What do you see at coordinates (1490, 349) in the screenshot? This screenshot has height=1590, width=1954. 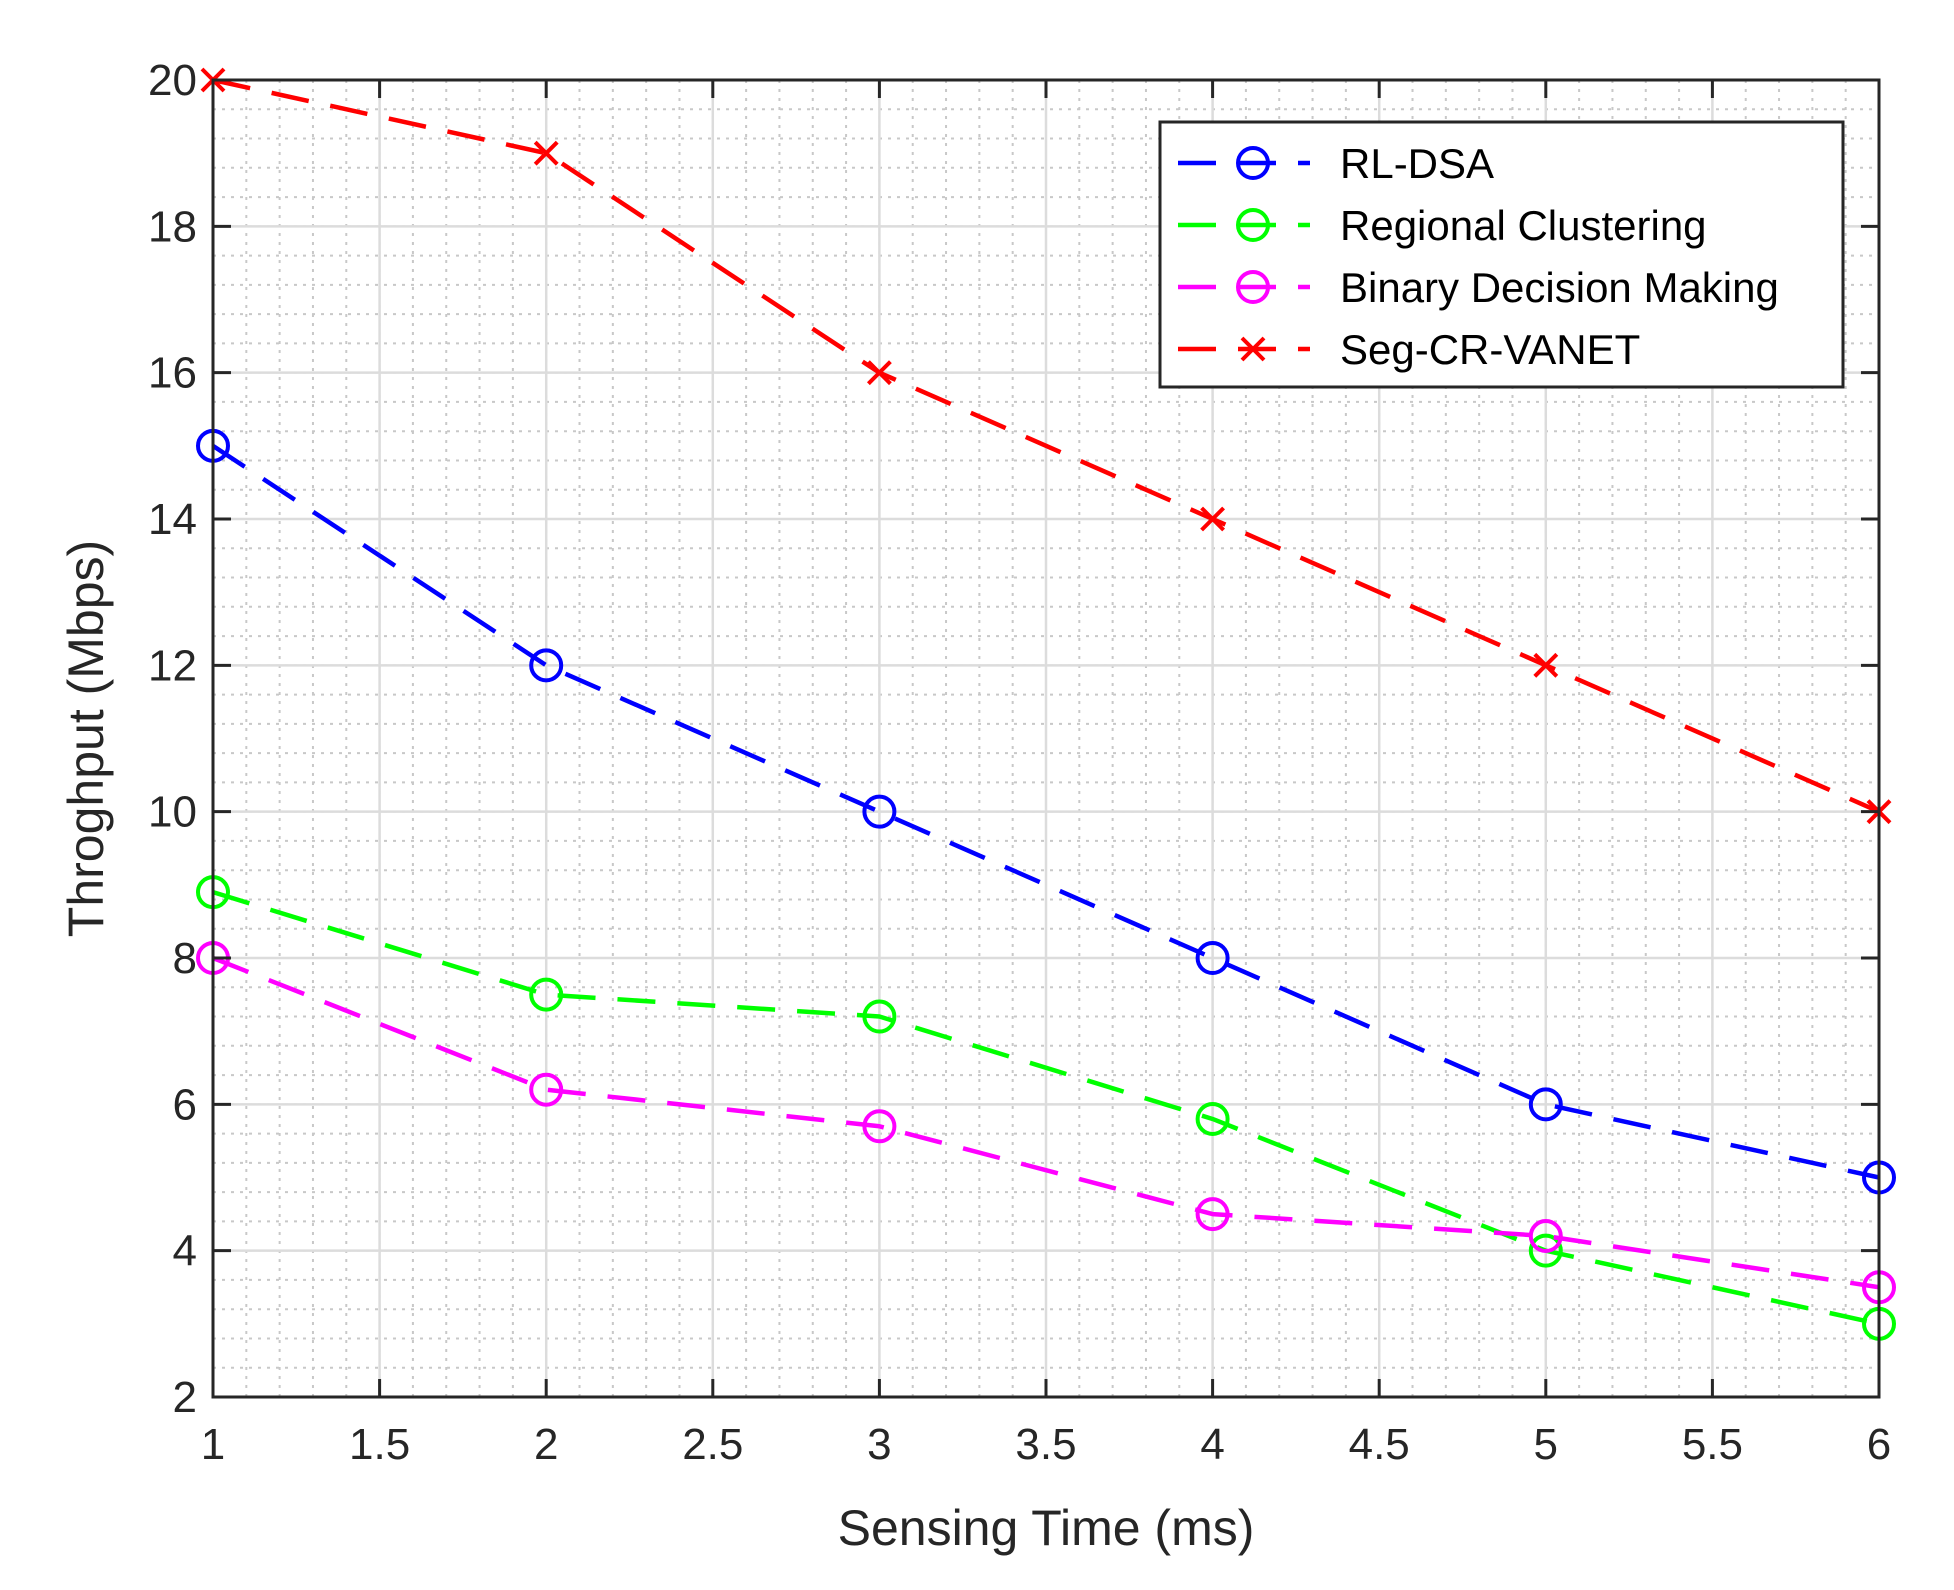 I see `legend-label: Seg-CR-VANET` at bounding box center [1490, 349].